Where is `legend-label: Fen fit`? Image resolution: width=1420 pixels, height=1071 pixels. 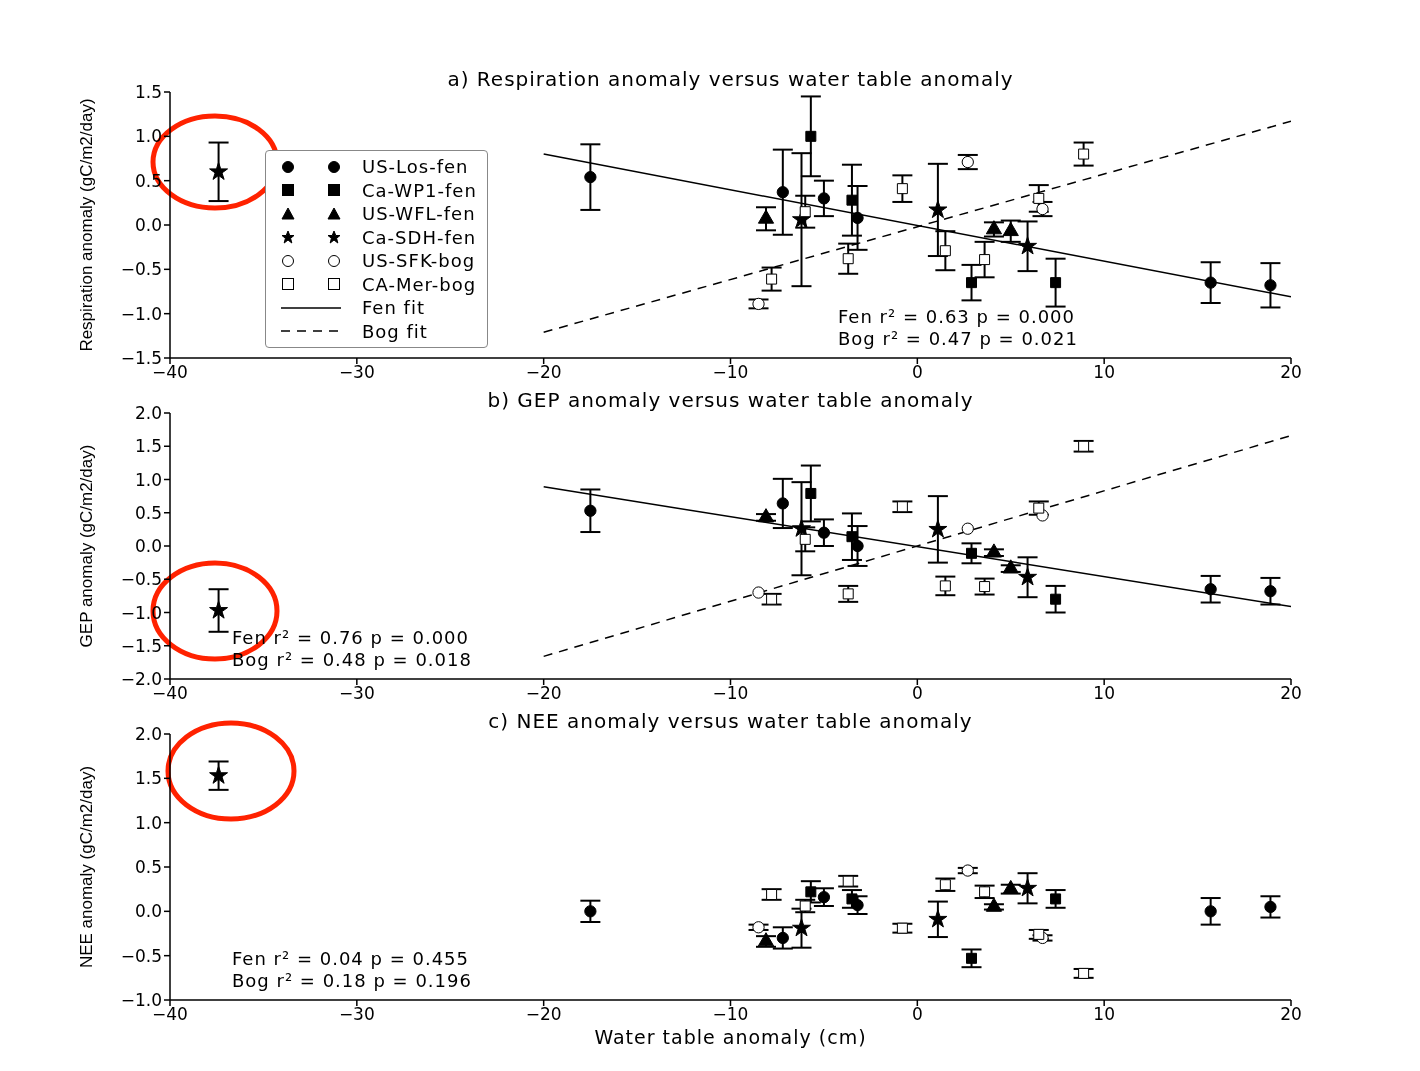
legend-label: Fen fit is located at coordinates (393, 308).